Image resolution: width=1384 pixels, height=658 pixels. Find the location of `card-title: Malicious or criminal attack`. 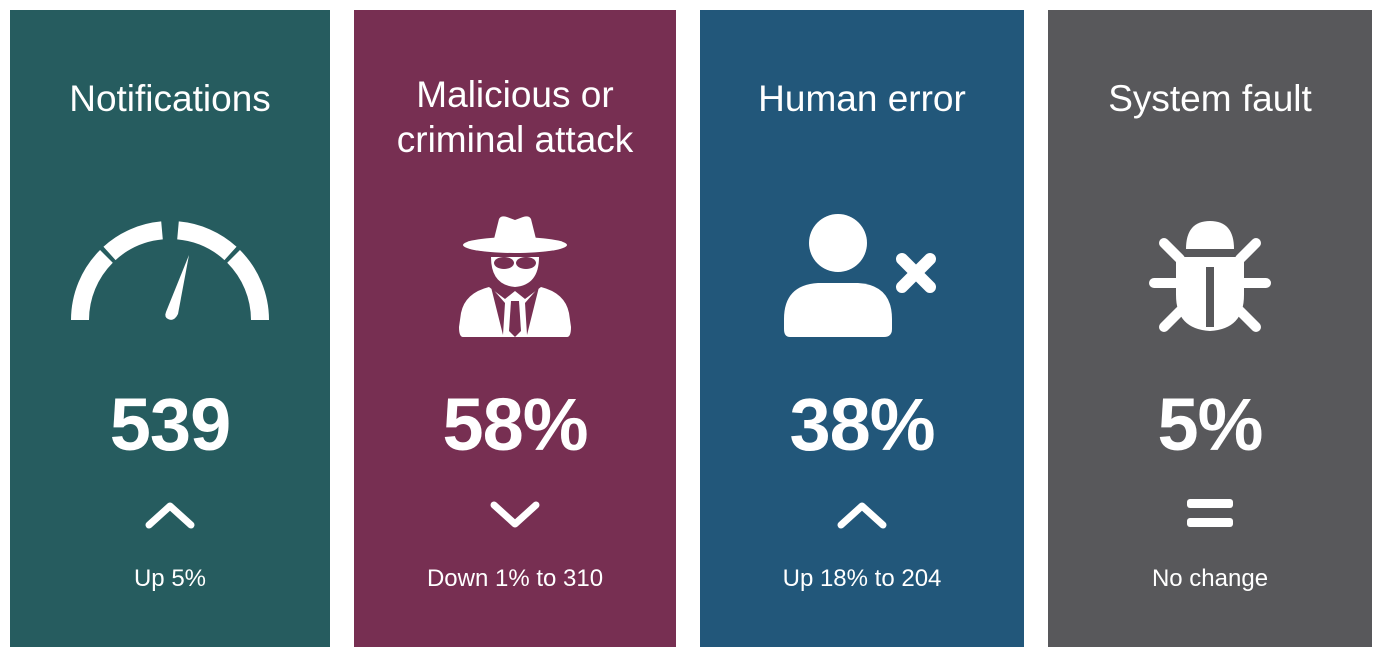

card-title: Malicious or criminal attack is located at coordinates (515, 117).